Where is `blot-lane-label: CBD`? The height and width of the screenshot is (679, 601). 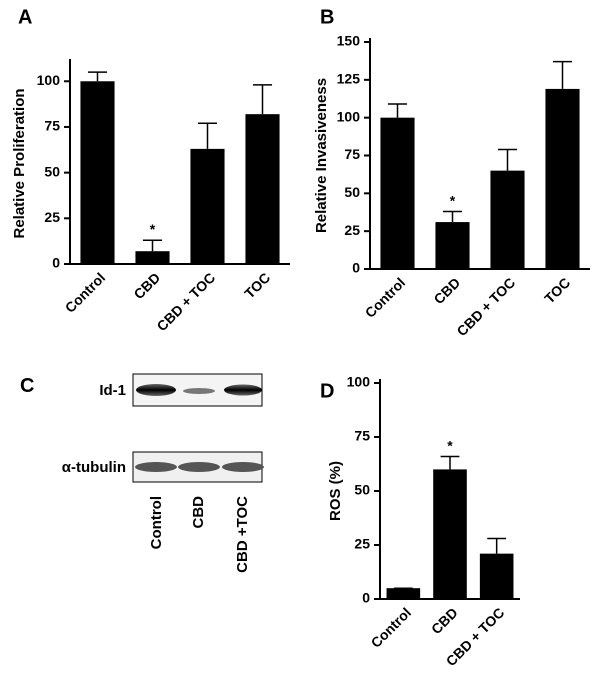
blot-lane-label: CBD is located at coordinates (198, 512).